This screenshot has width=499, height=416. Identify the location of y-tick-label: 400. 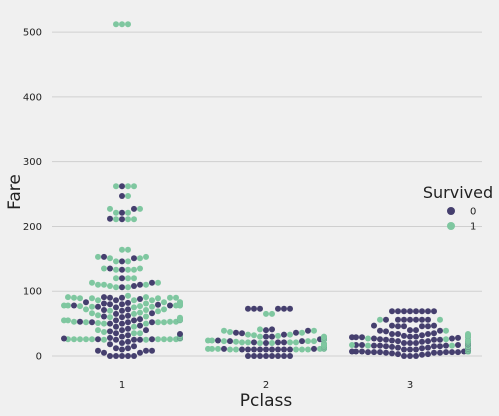
(32, 97).